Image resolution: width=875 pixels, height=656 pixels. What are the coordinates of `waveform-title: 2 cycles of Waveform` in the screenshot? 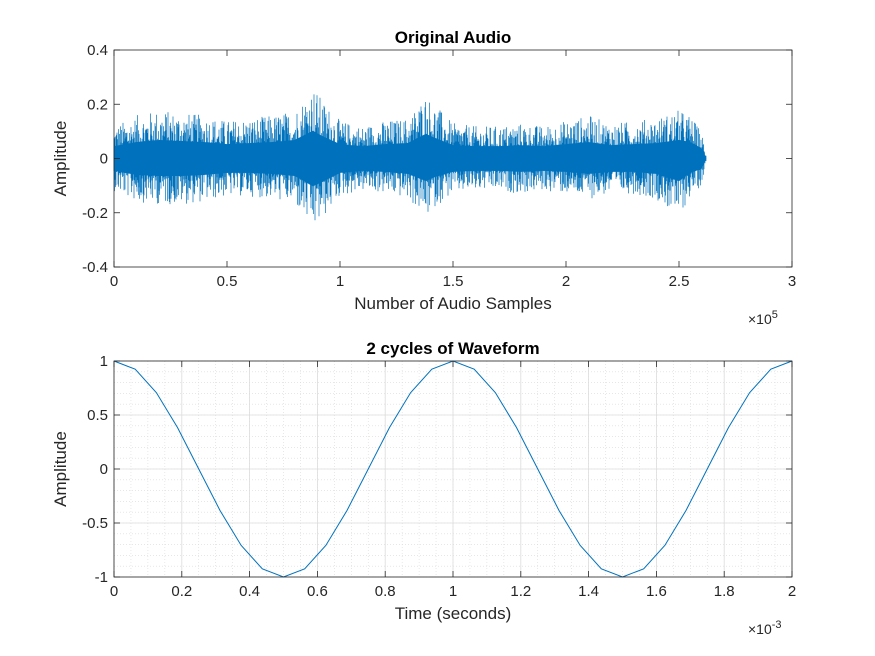 It's located at (452, 348).